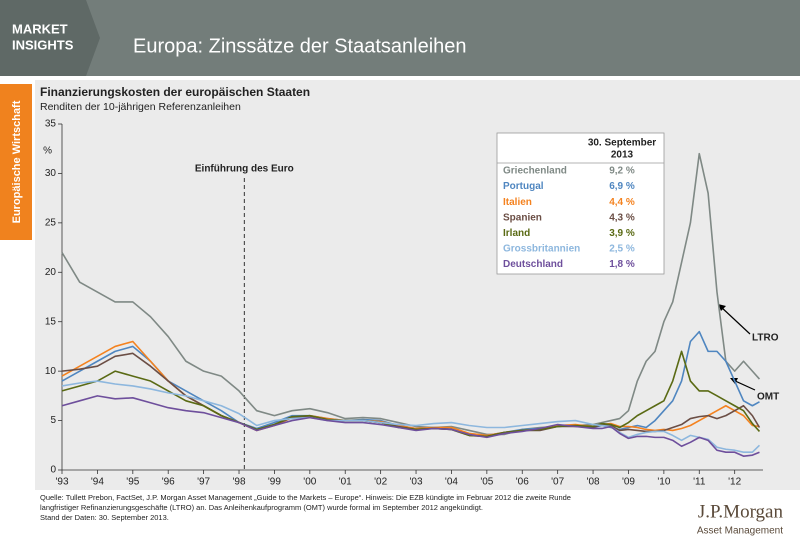  I want to click on legend-label: Portugal, so click(523, 186).